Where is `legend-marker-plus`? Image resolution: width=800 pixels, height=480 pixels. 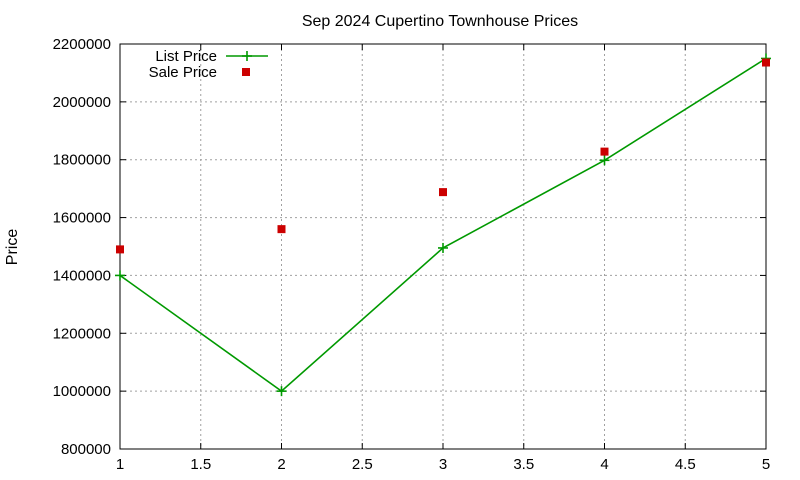
legend-marker-plus is located at coordinates (247, 56).